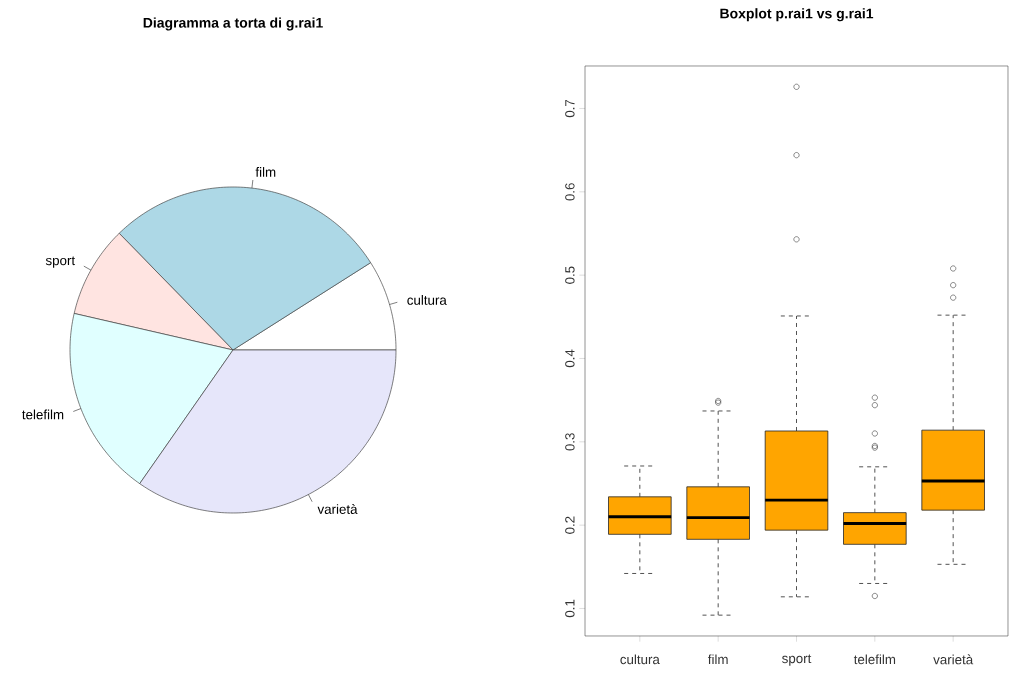 This screenshot has width=1010, height=680. I want to click on y-tick-label: 0.2, so click(570, 525).